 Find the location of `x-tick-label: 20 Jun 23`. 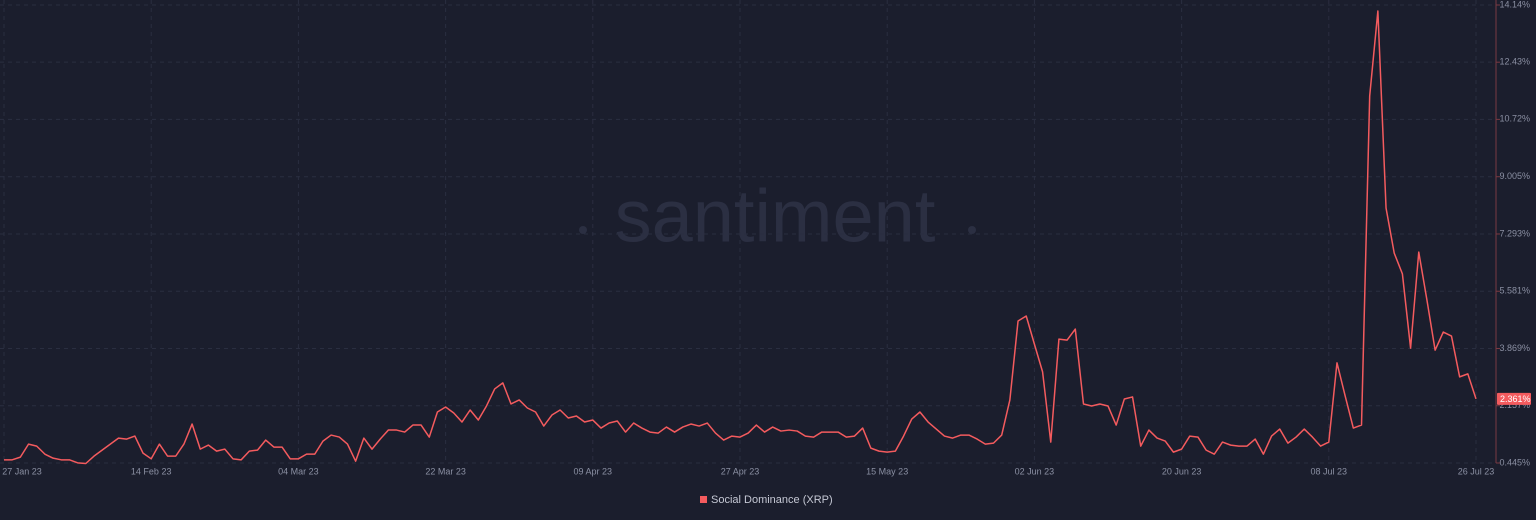

x-tick-label: 20 Jun 23 is located at coordinates (1182, 471).